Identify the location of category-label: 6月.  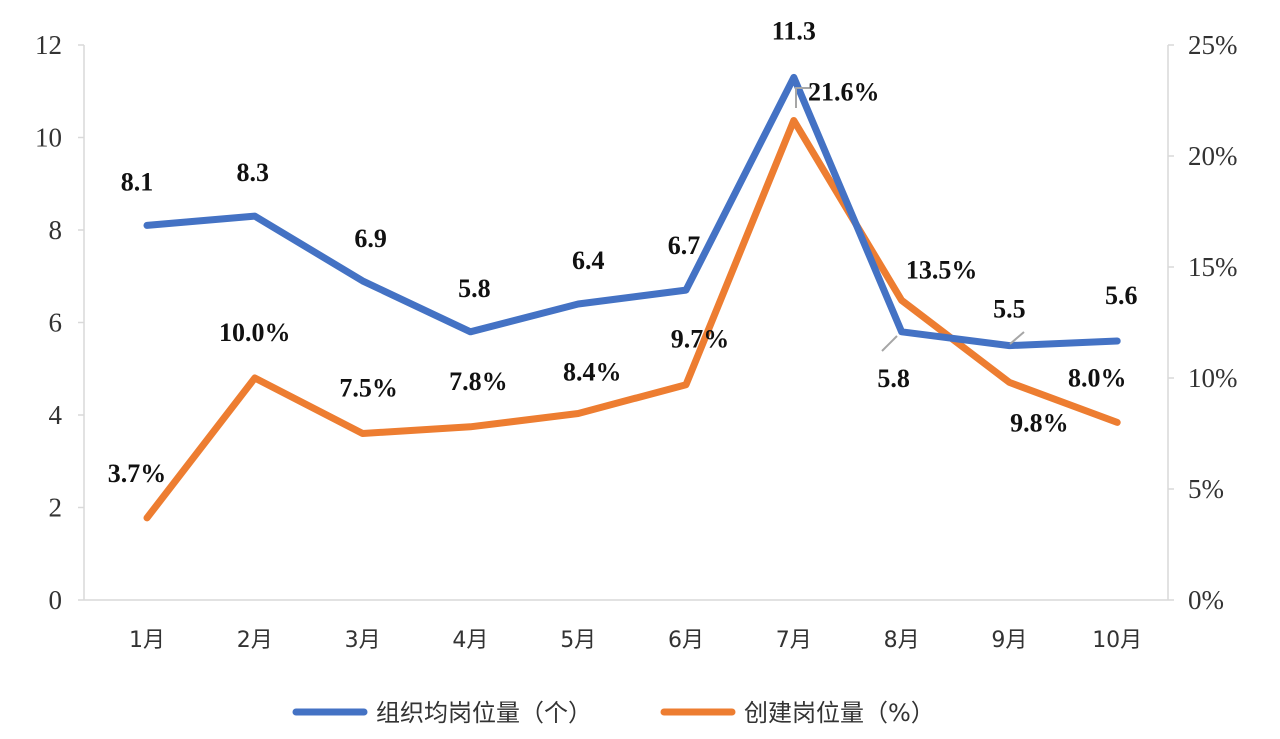
(686, 640).